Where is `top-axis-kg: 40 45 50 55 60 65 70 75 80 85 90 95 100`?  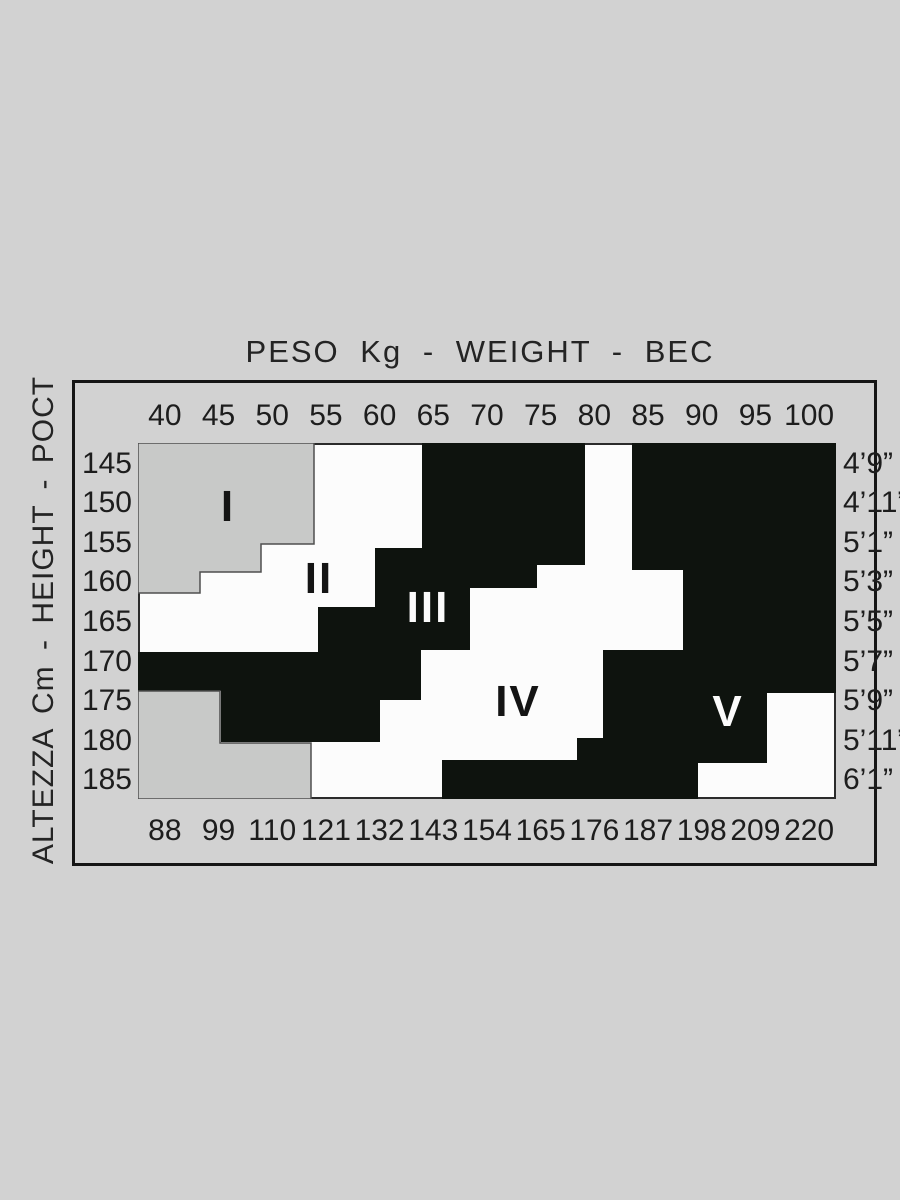 top-axis-kg: 40 45 50 55 60 65 70 75 80 85 90 95 100 is located at coordinates (487, 416).